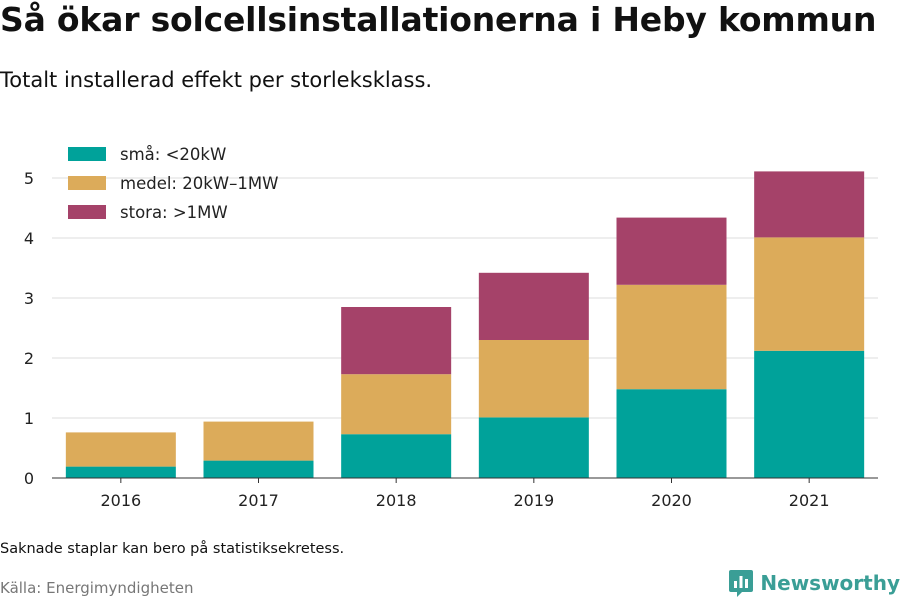  What do you see at coordinates (29, 298) in the screenshot?
I see `y-tick-label: 3` at bounding box center [29, 298].